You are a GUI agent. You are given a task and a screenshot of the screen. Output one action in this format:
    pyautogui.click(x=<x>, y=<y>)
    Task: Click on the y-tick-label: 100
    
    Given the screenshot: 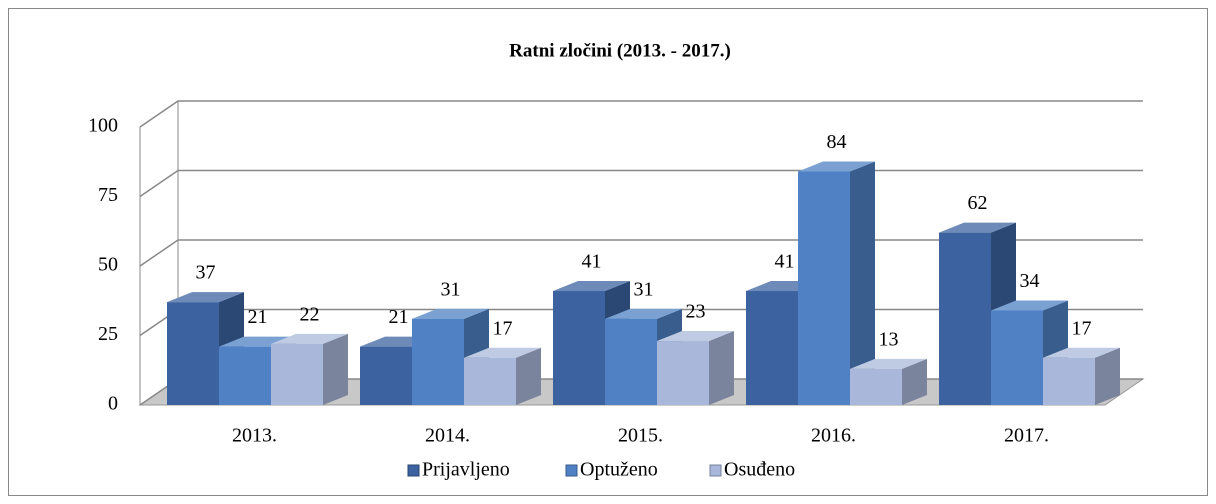 What is the action you would take?
    pyautogui.click(x=103, y=126)
    